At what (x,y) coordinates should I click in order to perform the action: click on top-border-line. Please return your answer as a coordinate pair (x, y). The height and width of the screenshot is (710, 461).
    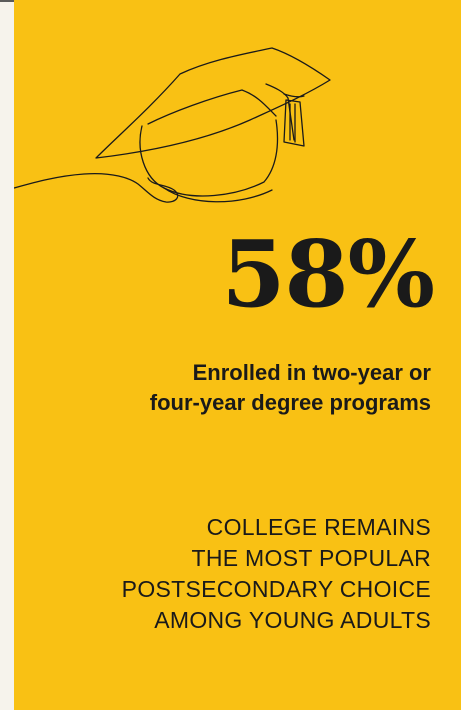
    Looking at the image, I should click on (7, 1).